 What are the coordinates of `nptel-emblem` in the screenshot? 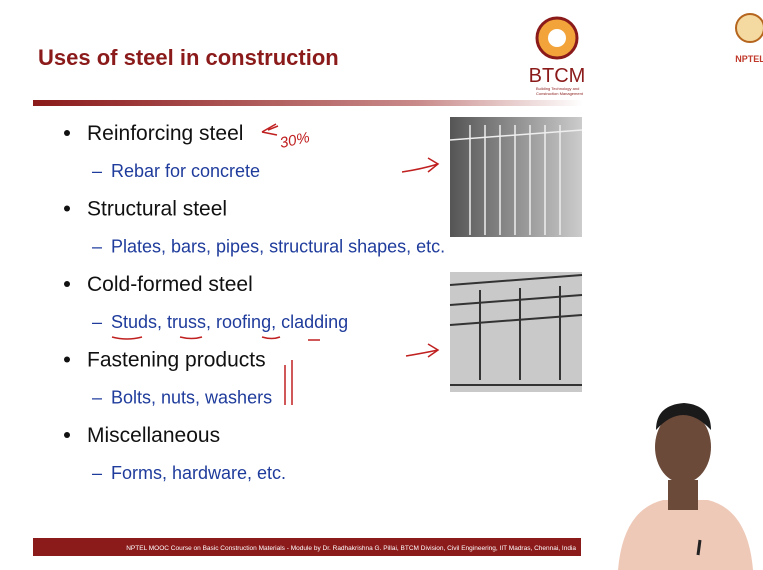 It's located at (749, 28).